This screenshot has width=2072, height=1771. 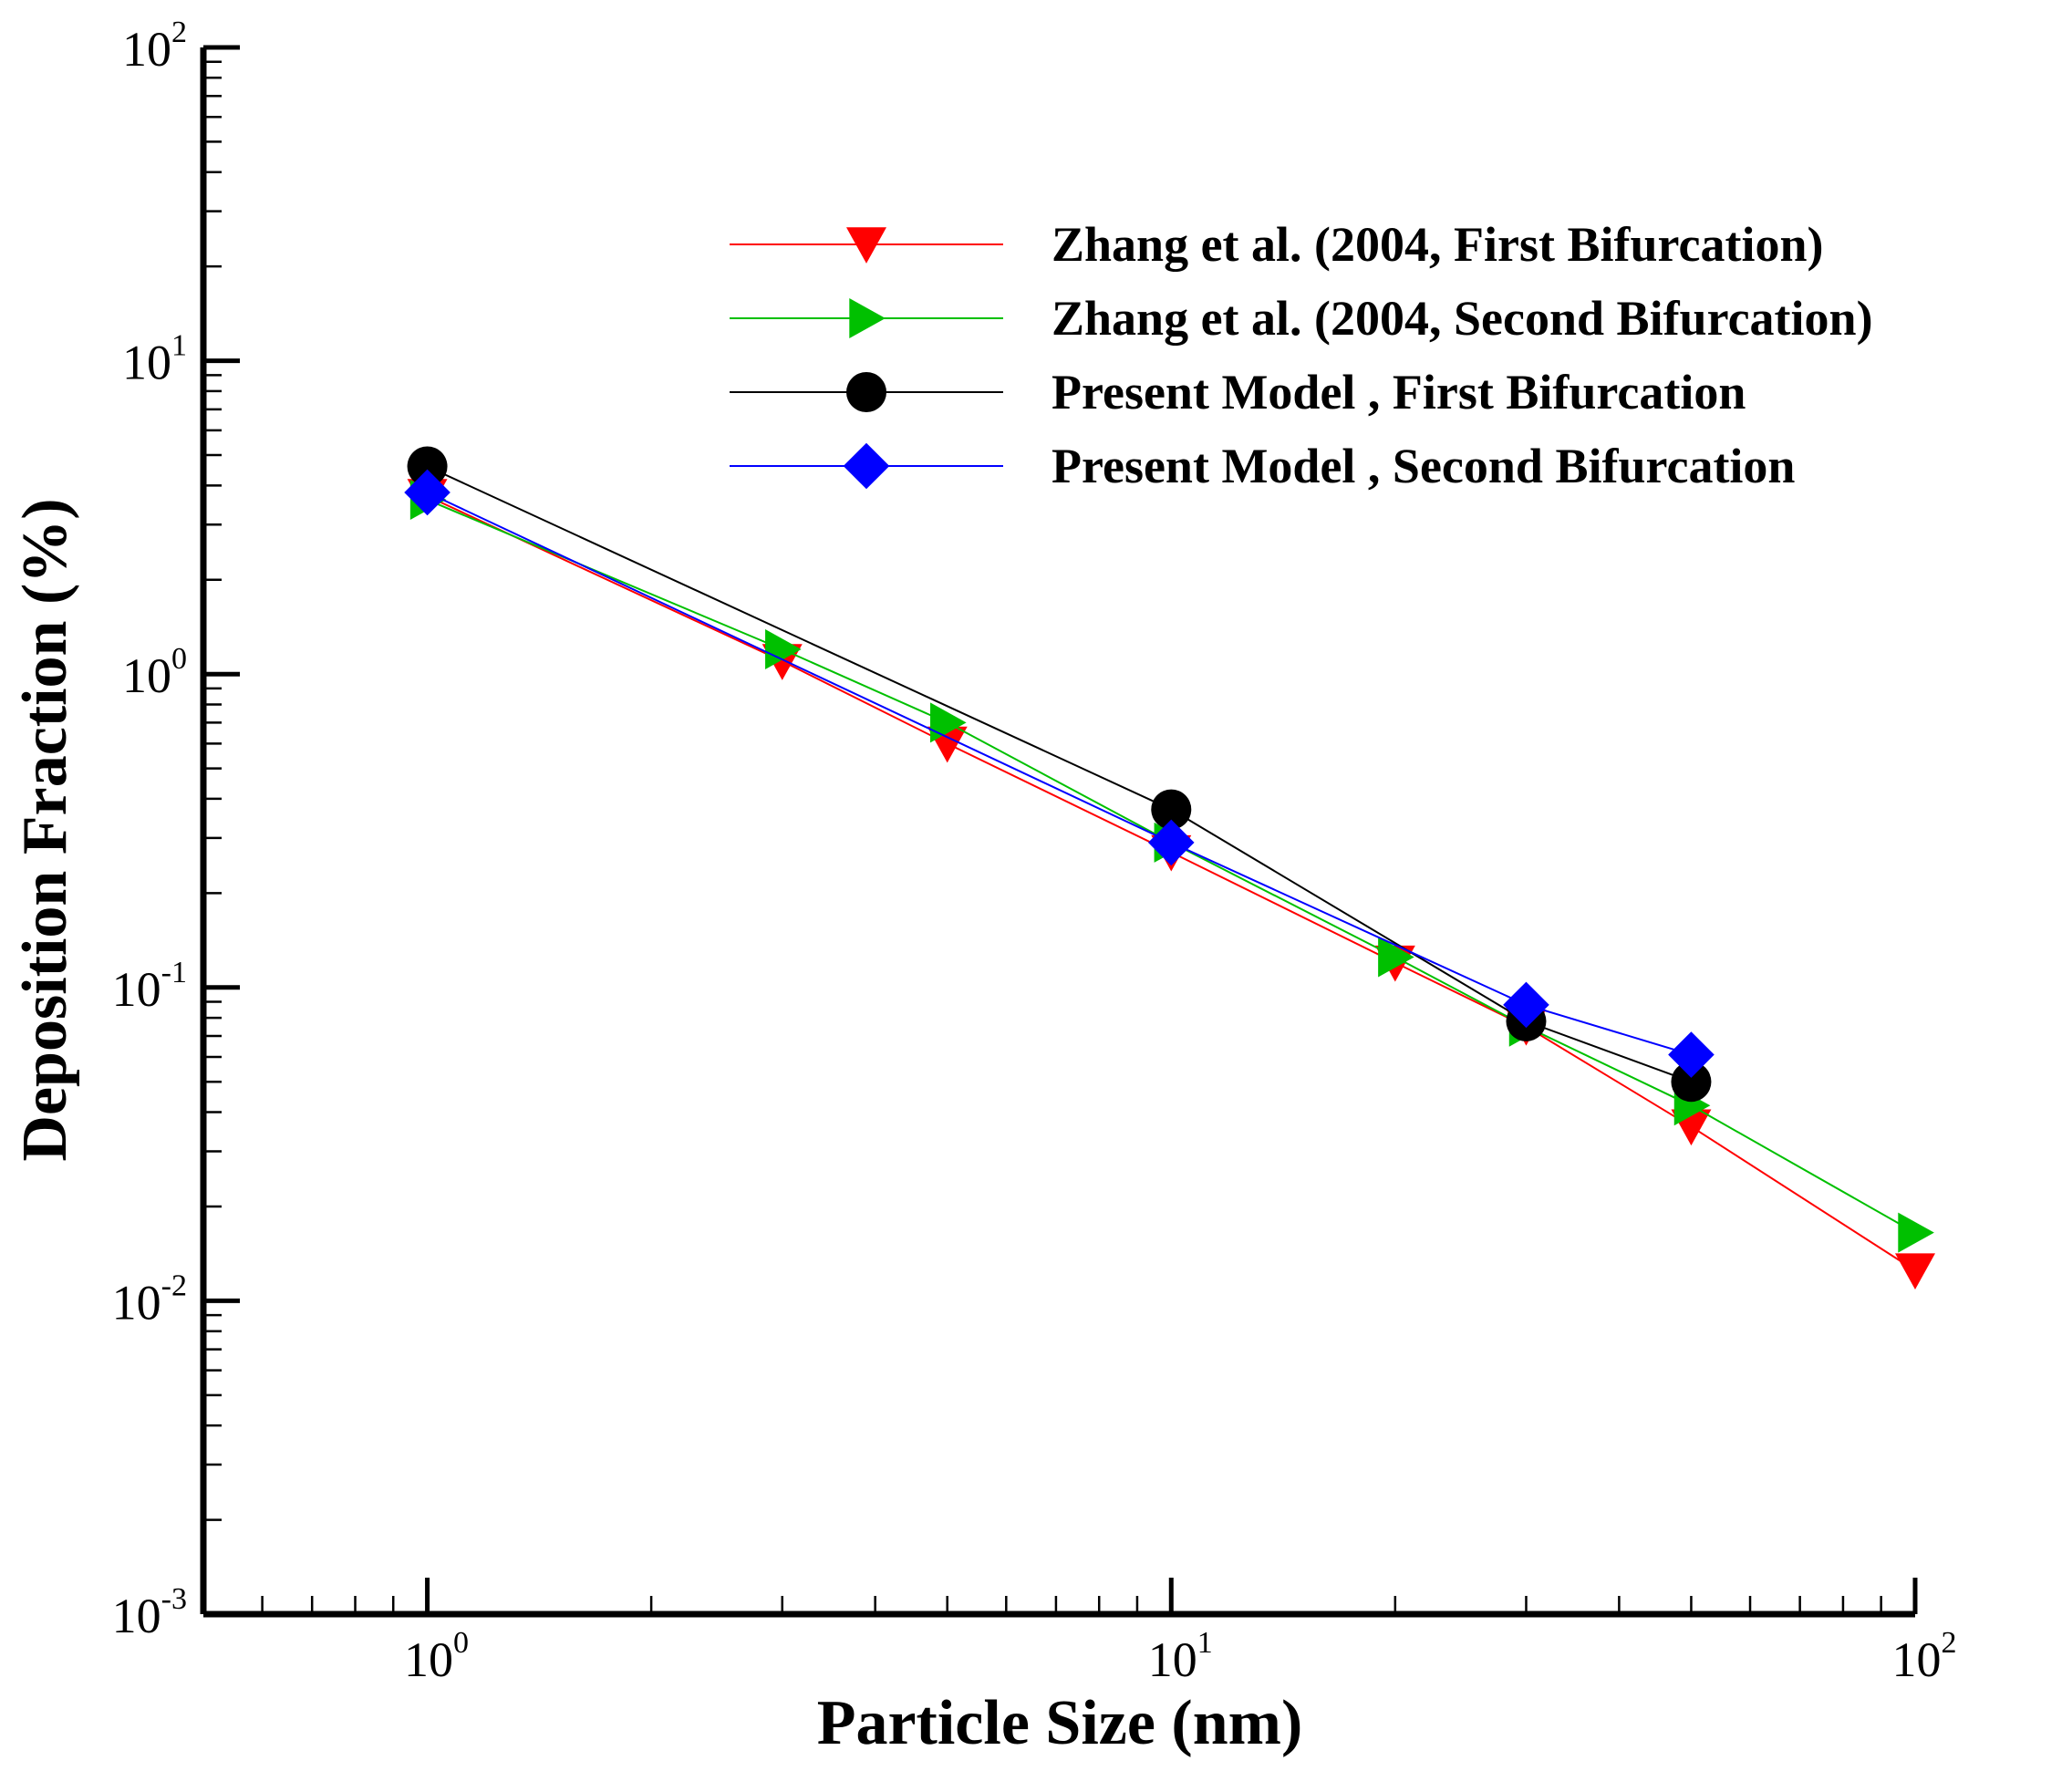 I want to click on x-tick-label: 10⁰, so click(x=436, y=1656).